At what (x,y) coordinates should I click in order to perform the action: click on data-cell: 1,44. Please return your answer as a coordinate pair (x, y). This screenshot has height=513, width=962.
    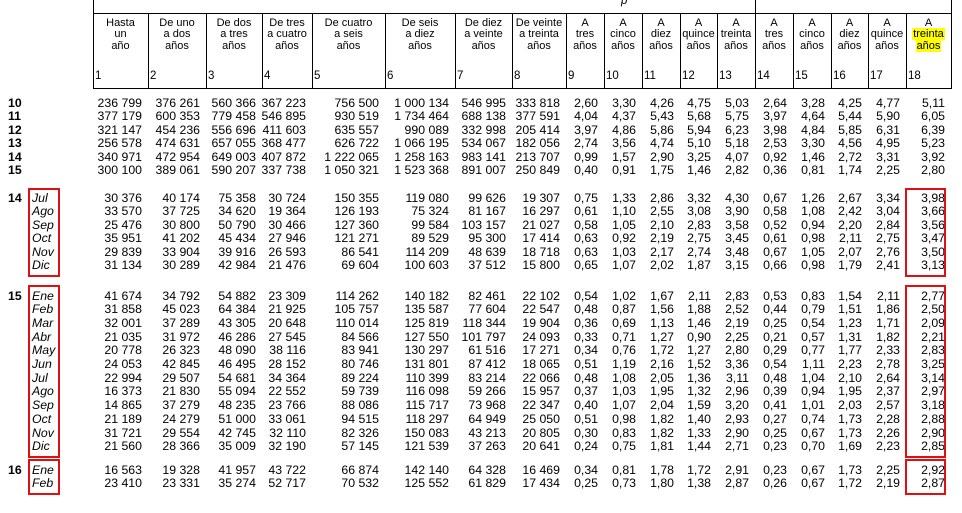
    Looking at the image, I should click on (699, 446).